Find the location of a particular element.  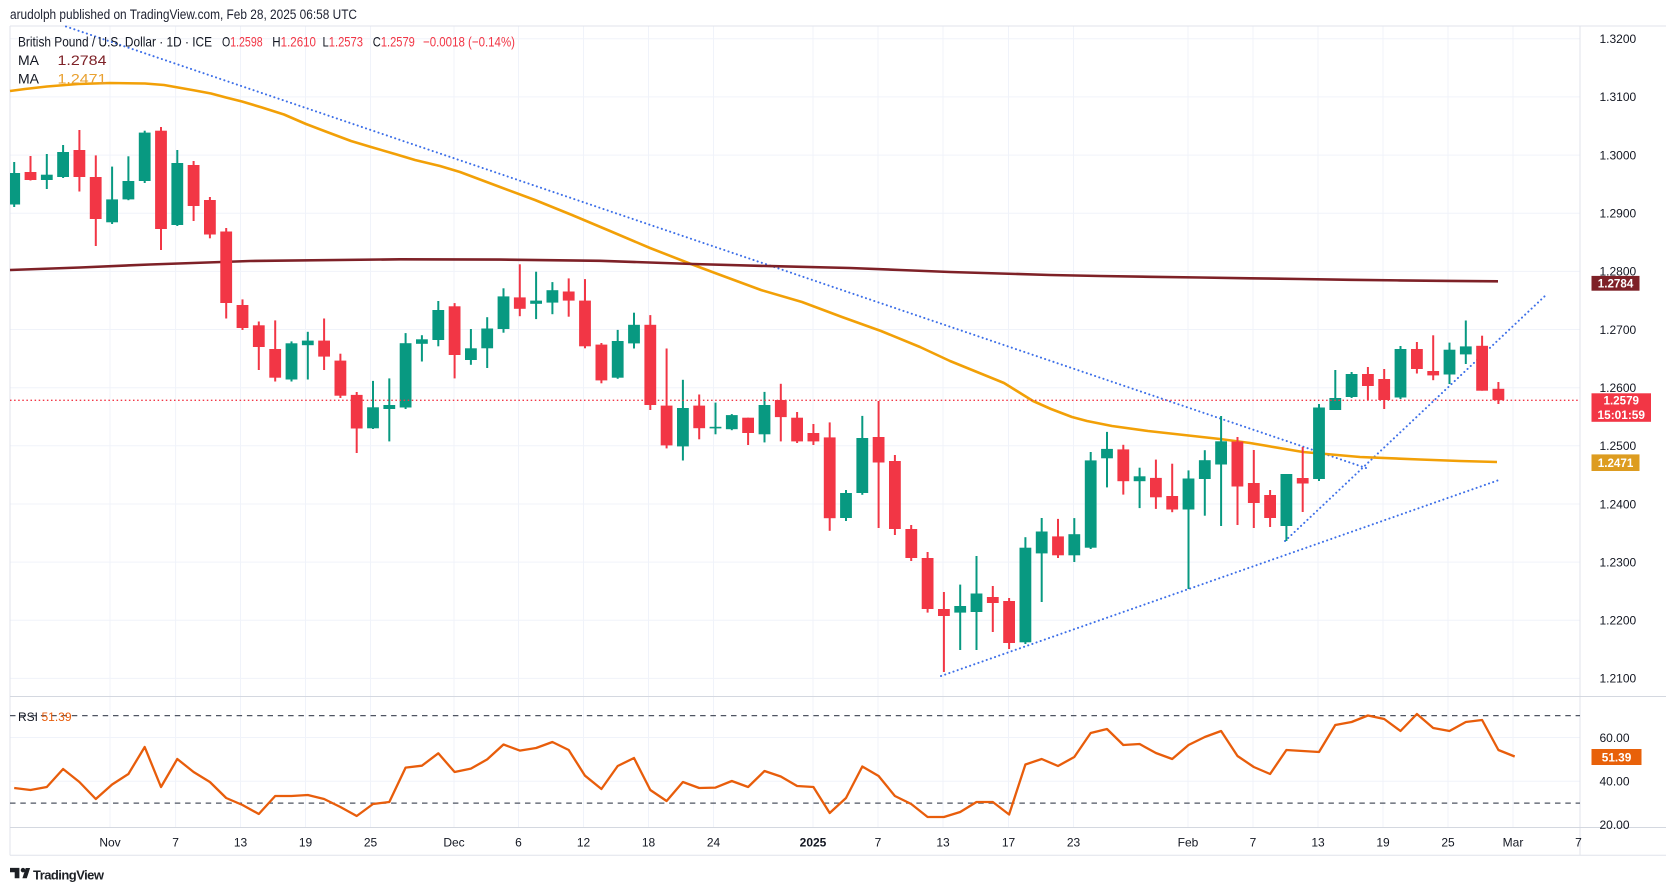

svg-text: 1.3100 is located at coordinates (1618, 97).